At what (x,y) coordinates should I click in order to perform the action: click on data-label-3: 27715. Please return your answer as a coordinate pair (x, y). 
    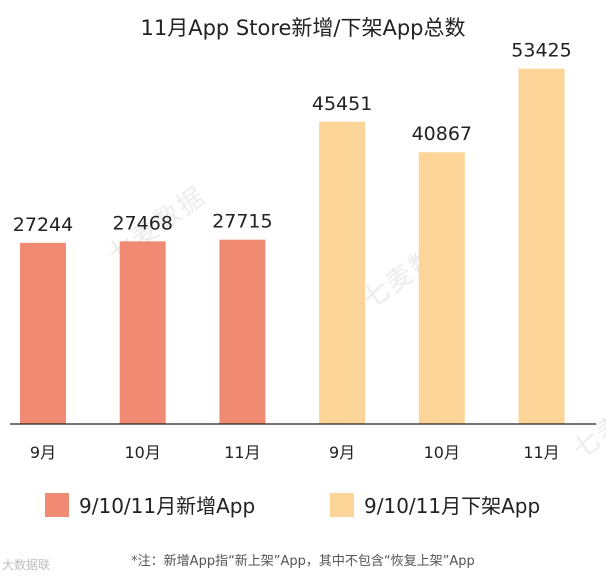
    Looking at the image, I should click on (242, 222).